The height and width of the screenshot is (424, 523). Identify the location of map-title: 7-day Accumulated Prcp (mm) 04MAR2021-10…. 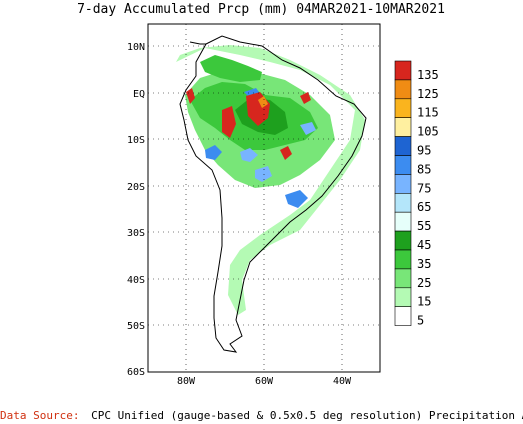
(261, 9).